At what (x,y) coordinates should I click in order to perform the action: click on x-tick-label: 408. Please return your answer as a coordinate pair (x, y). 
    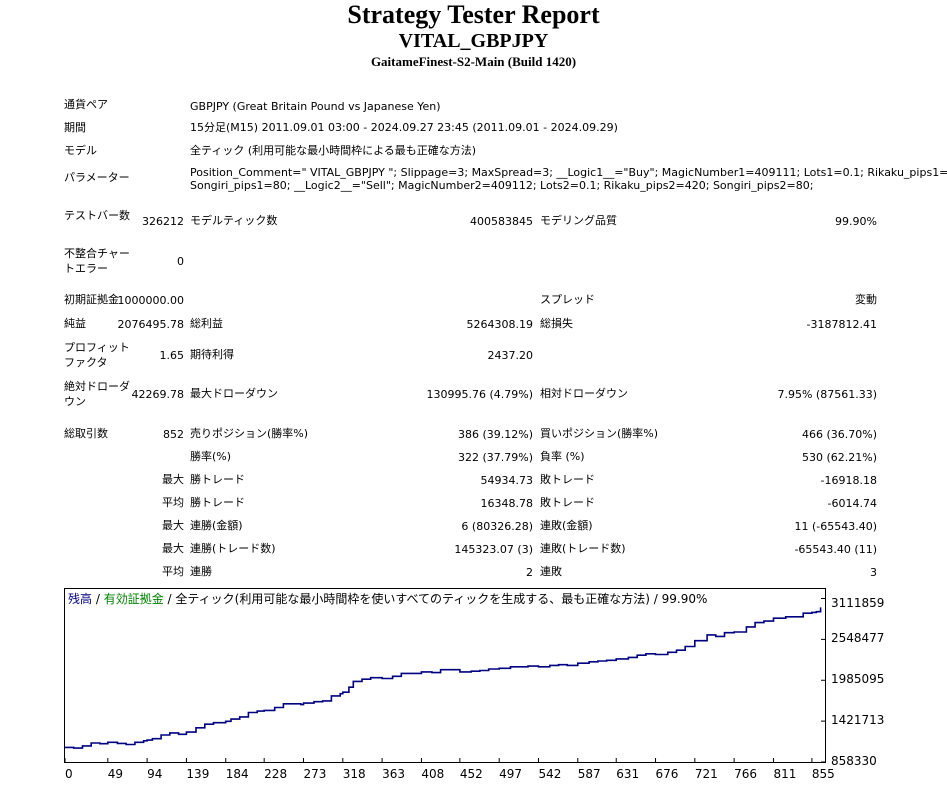
    Looking at the image, I should click on (433, 774).